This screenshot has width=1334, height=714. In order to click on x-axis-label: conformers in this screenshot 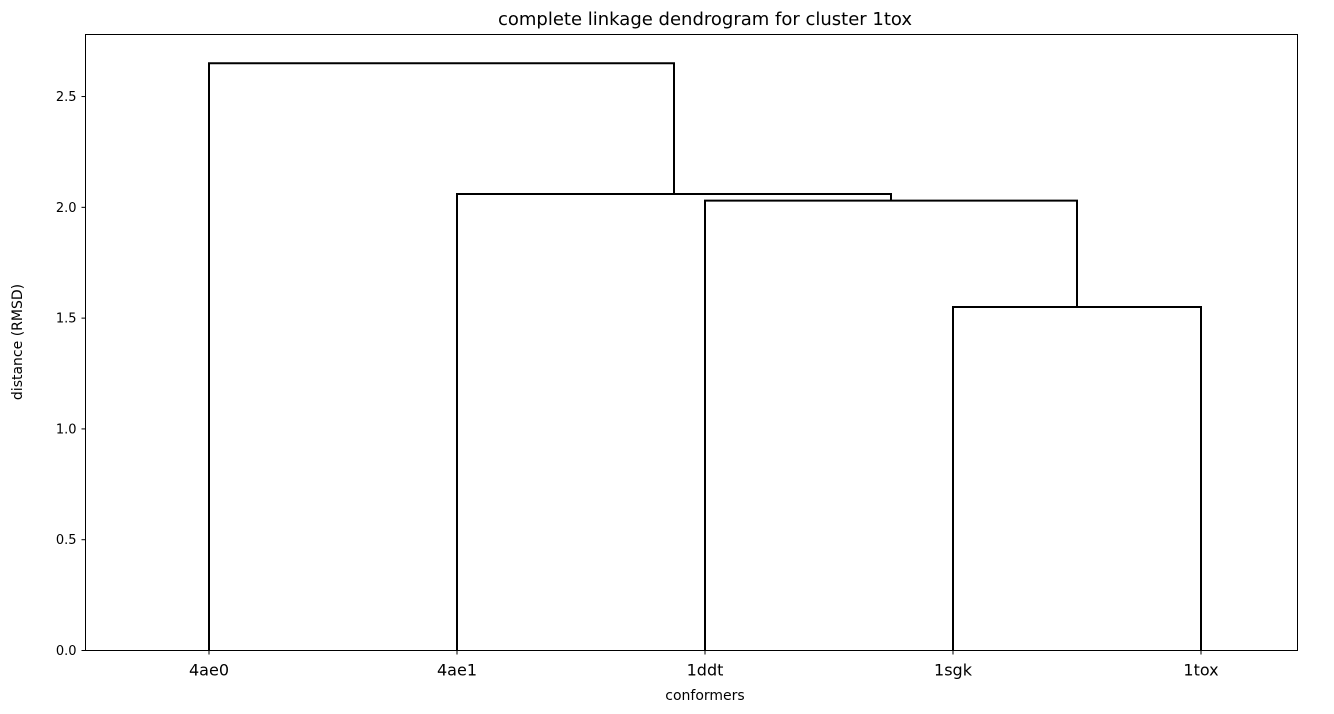, I will do `click(704, 696)`.